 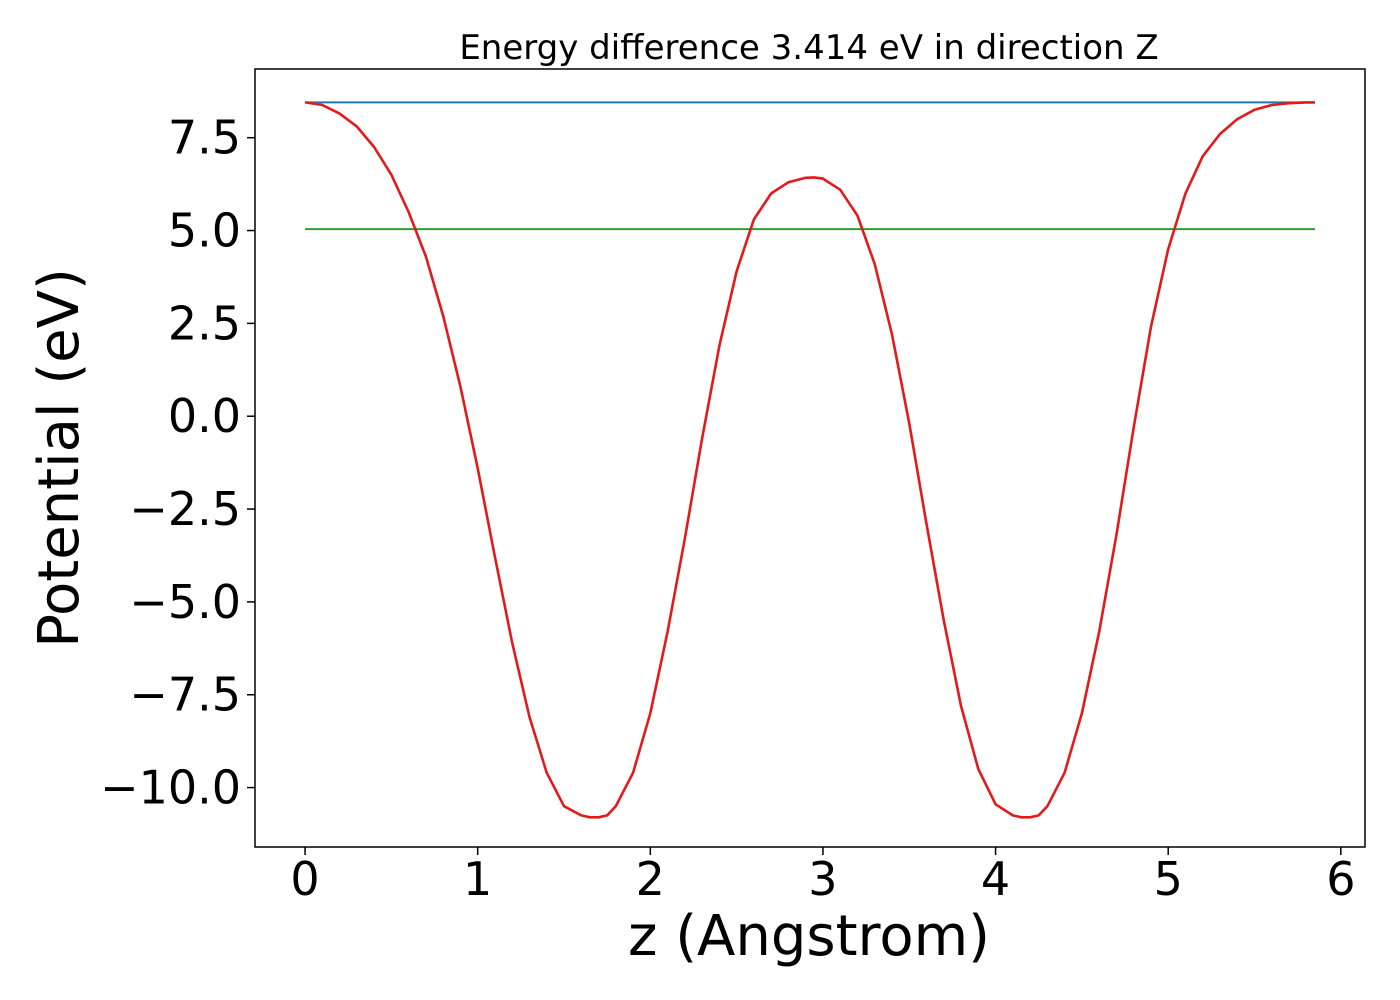 I want to click on y-tick-label: 0.0, so click(x=204, y=416).